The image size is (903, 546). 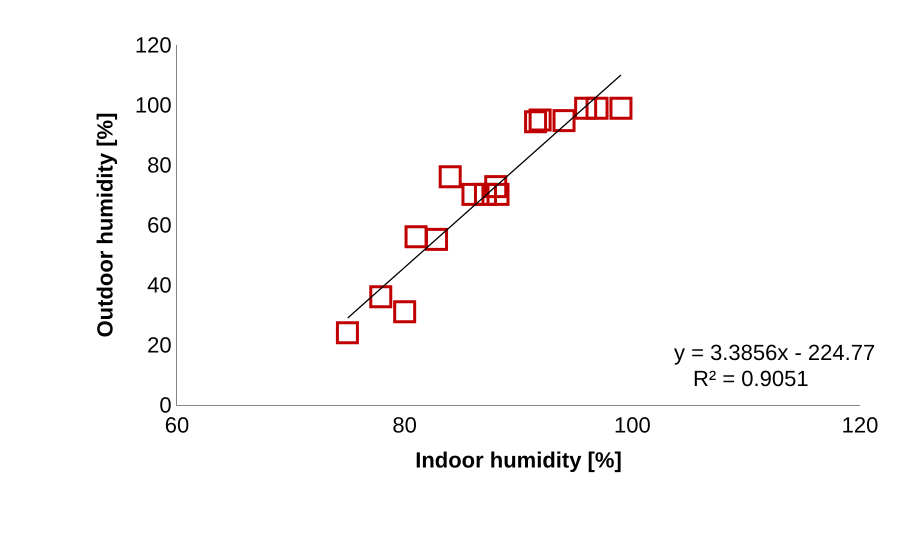 What do you see at coordinates (404, 425) in the screenshot?
I see `x-tick-label: 80` at bounding box center [404, 425].